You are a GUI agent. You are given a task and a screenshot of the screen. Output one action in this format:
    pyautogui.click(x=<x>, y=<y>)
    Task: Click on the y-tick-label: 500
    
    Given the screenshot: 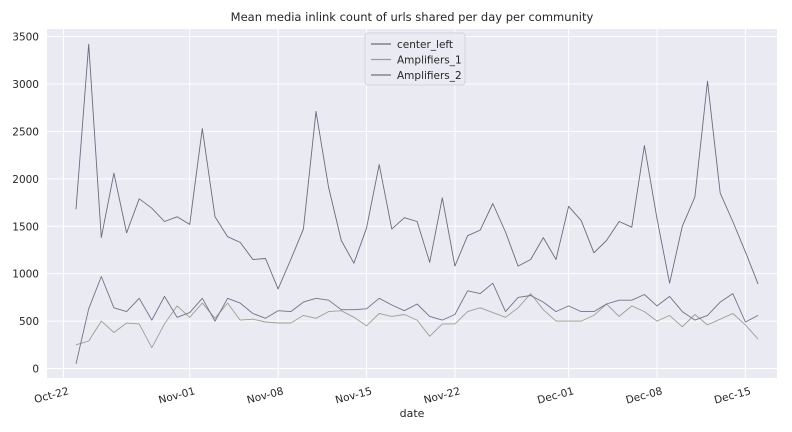 What is the action you would take?
    pyautogui.click(x=29, y=322)
    